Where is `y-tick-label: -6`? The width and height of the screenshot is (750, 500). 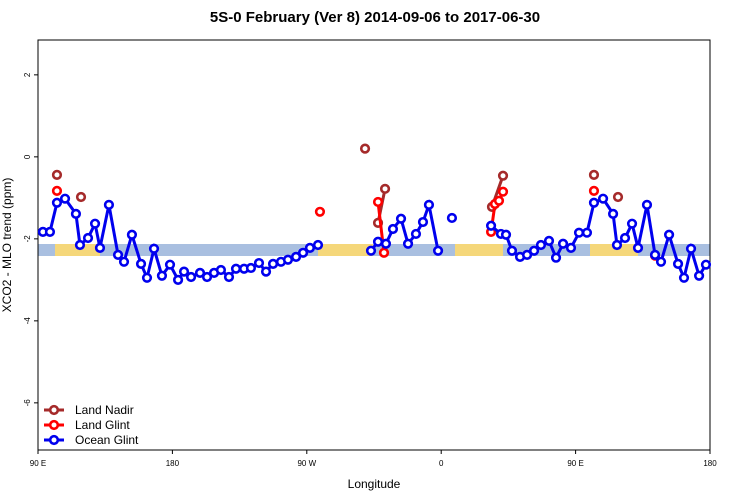
y-tick-label: -6 is located at coordinates (27, 403).